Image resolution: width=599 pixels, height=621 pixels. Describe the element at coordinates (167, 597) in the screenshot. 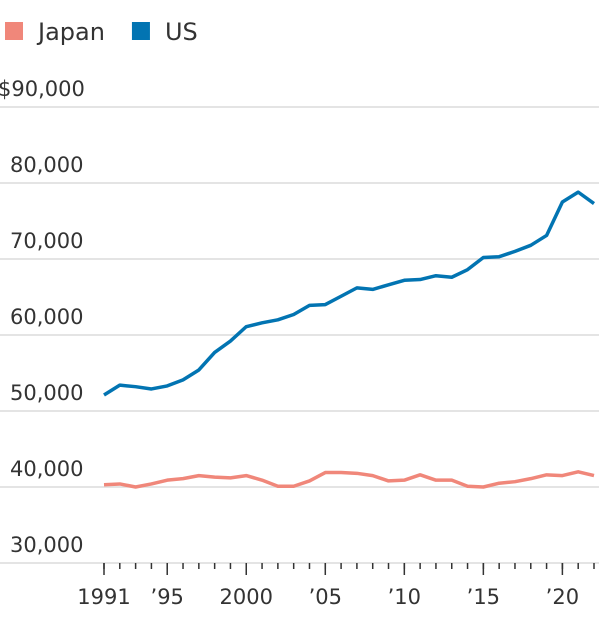

I see `x-tick-label: ’95` at that location.